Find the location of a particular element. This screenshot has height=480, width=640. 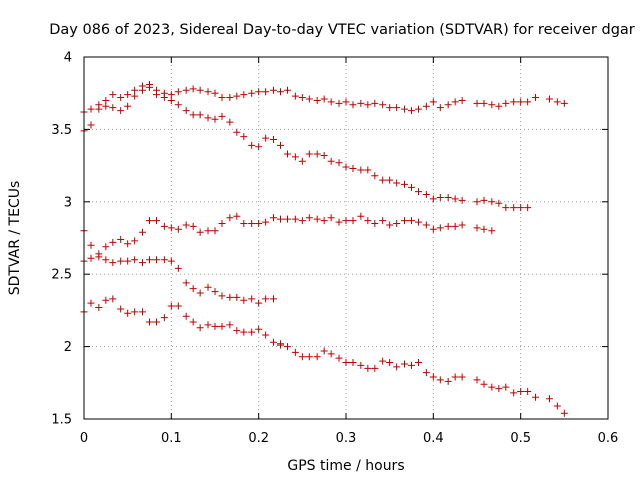

x-tick-label: 0.3 is located at coordinates (346, 438).